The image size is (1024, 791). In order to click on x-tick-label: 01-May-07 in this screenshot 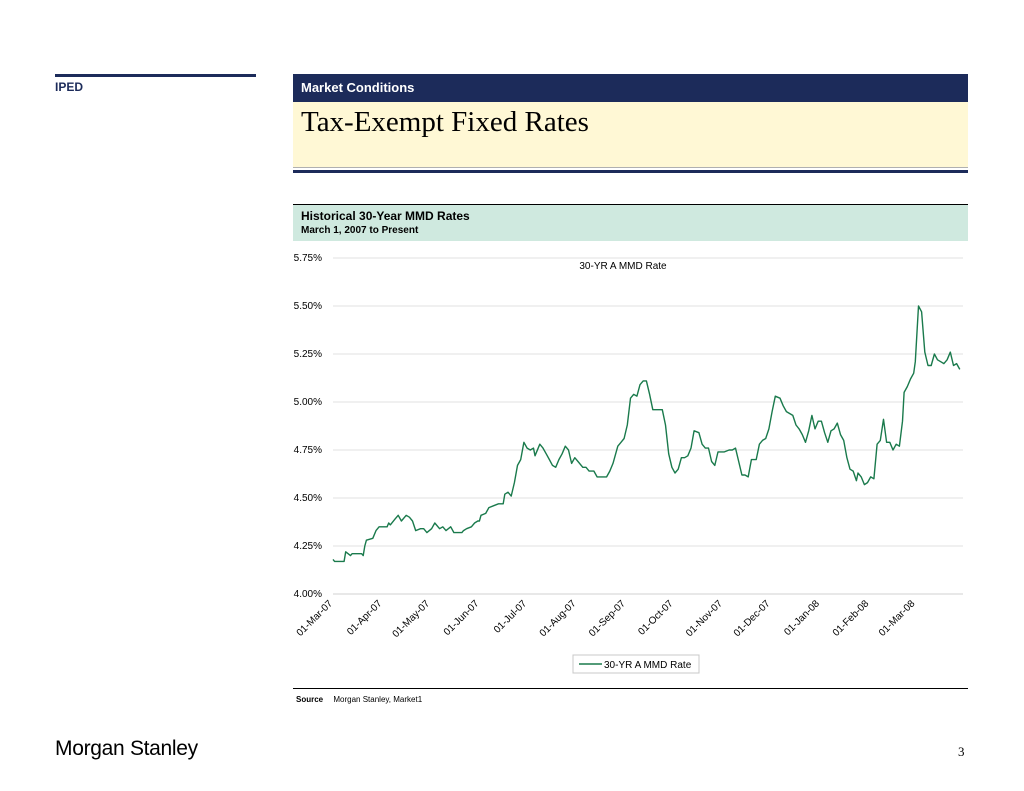, I will do `click(412, 619)`.